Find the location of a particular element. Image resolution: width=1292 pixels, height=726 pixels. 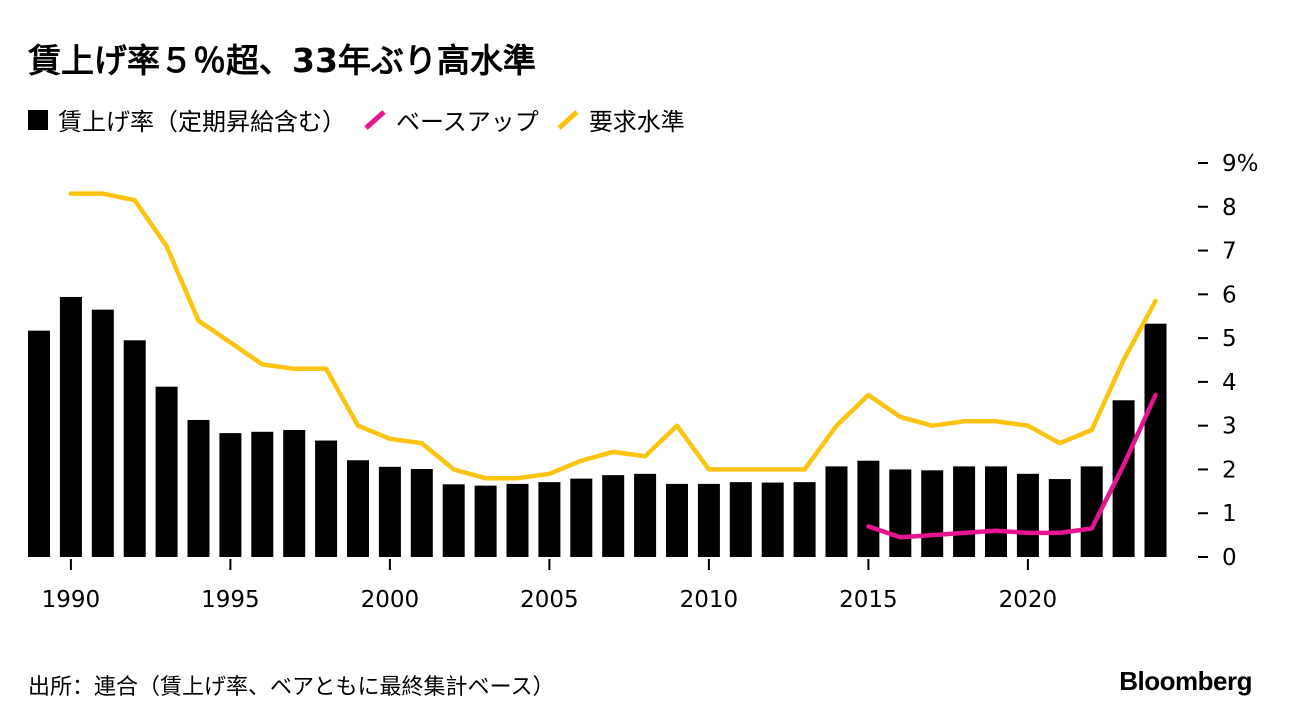

bar-2012 is located at coordinates (772, 519).